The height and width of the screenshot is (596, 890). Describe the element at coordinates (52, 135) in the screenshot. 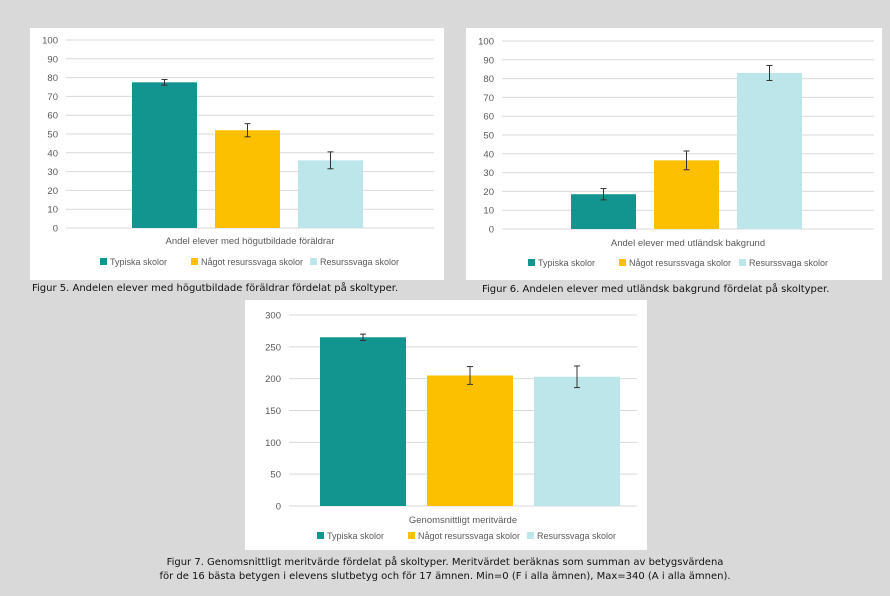

I see `fig5-ytick-label: 50` at that location.